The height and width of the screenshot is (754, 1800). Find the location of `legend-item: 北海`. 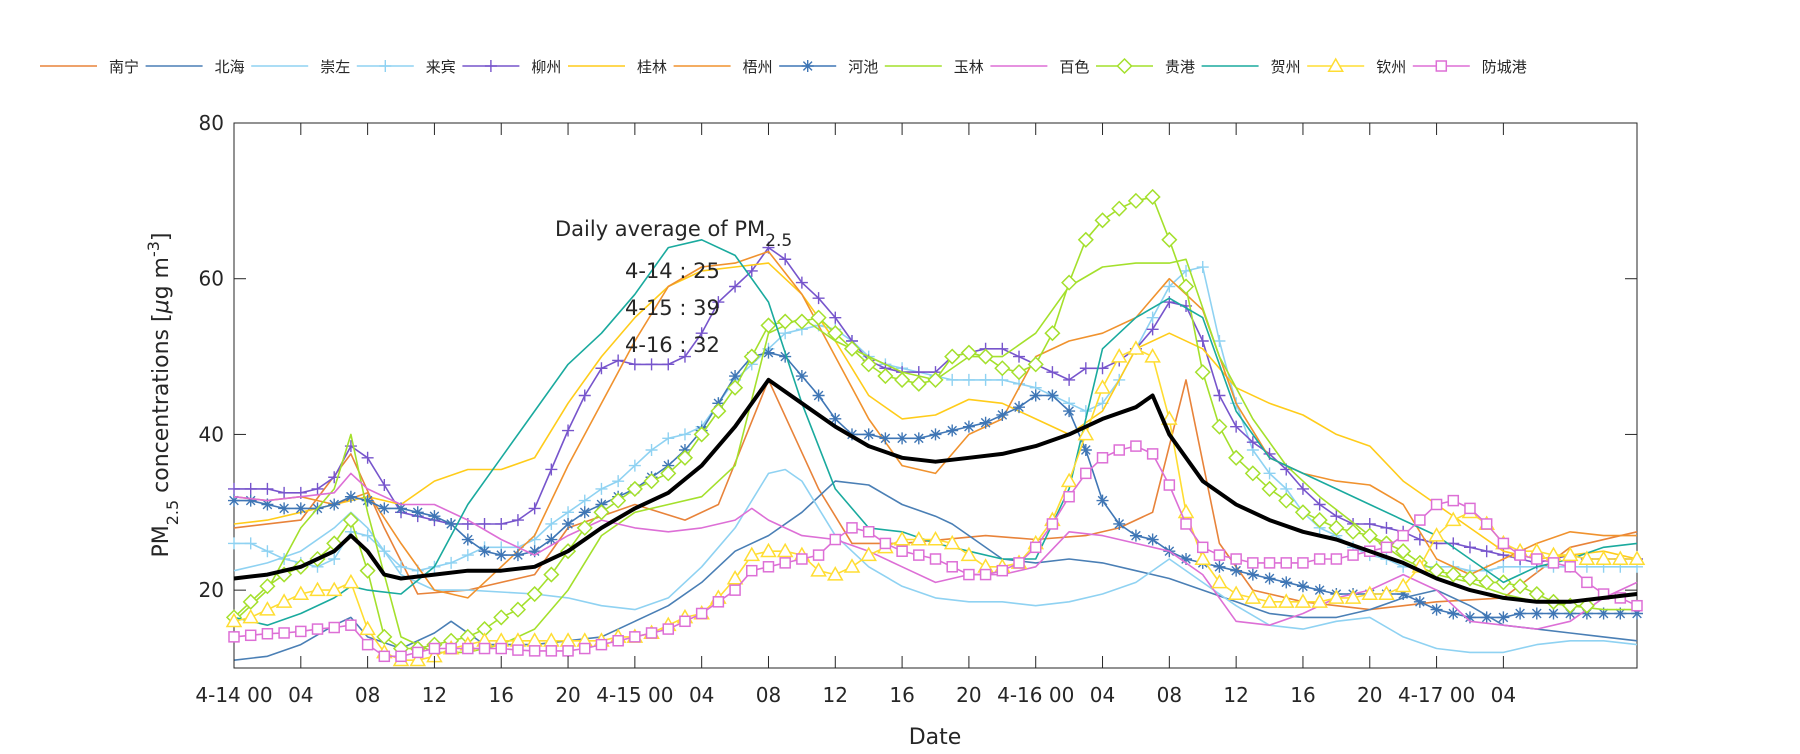

legend-item: 北海 is located at coordinates (195, 67).